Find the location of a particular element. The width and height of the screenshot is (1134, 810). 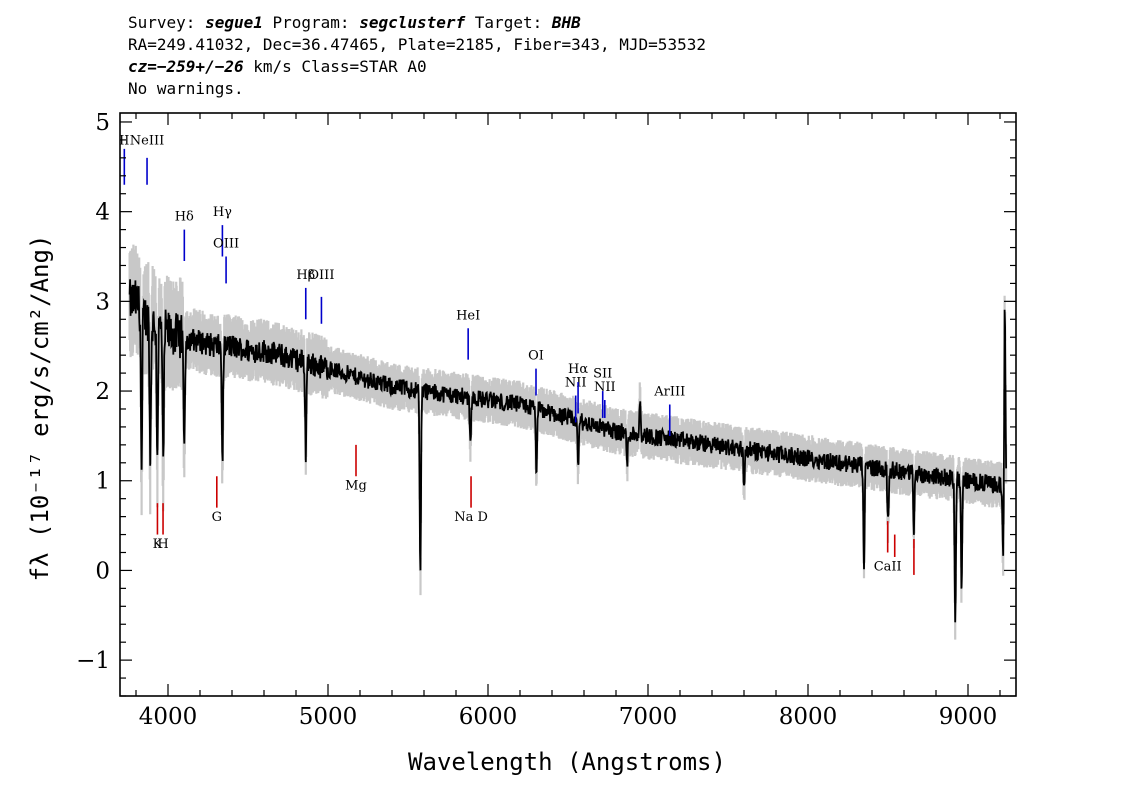

line-label-12: NII is located at coordinates (605, 387).